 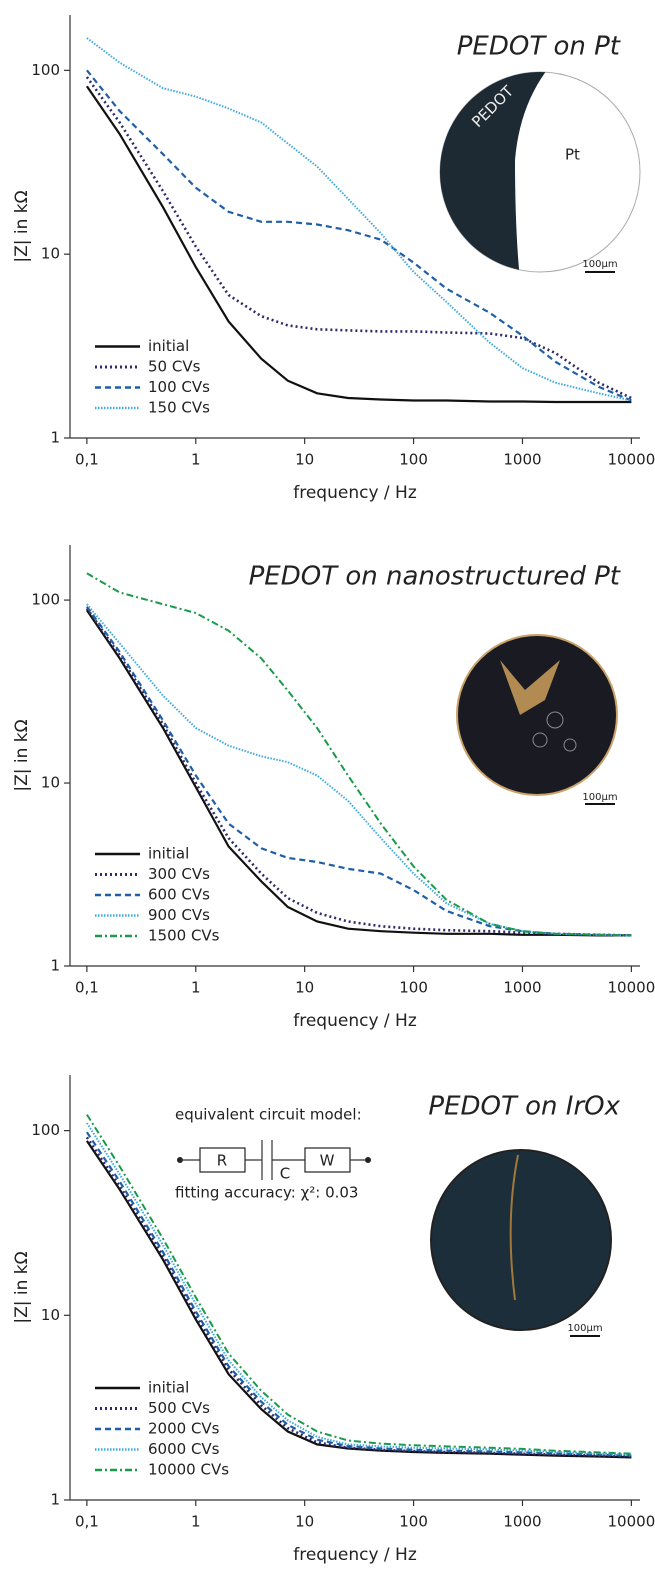 I want to click on micrograph-nano: 100µm, so click(x=537, y=719).